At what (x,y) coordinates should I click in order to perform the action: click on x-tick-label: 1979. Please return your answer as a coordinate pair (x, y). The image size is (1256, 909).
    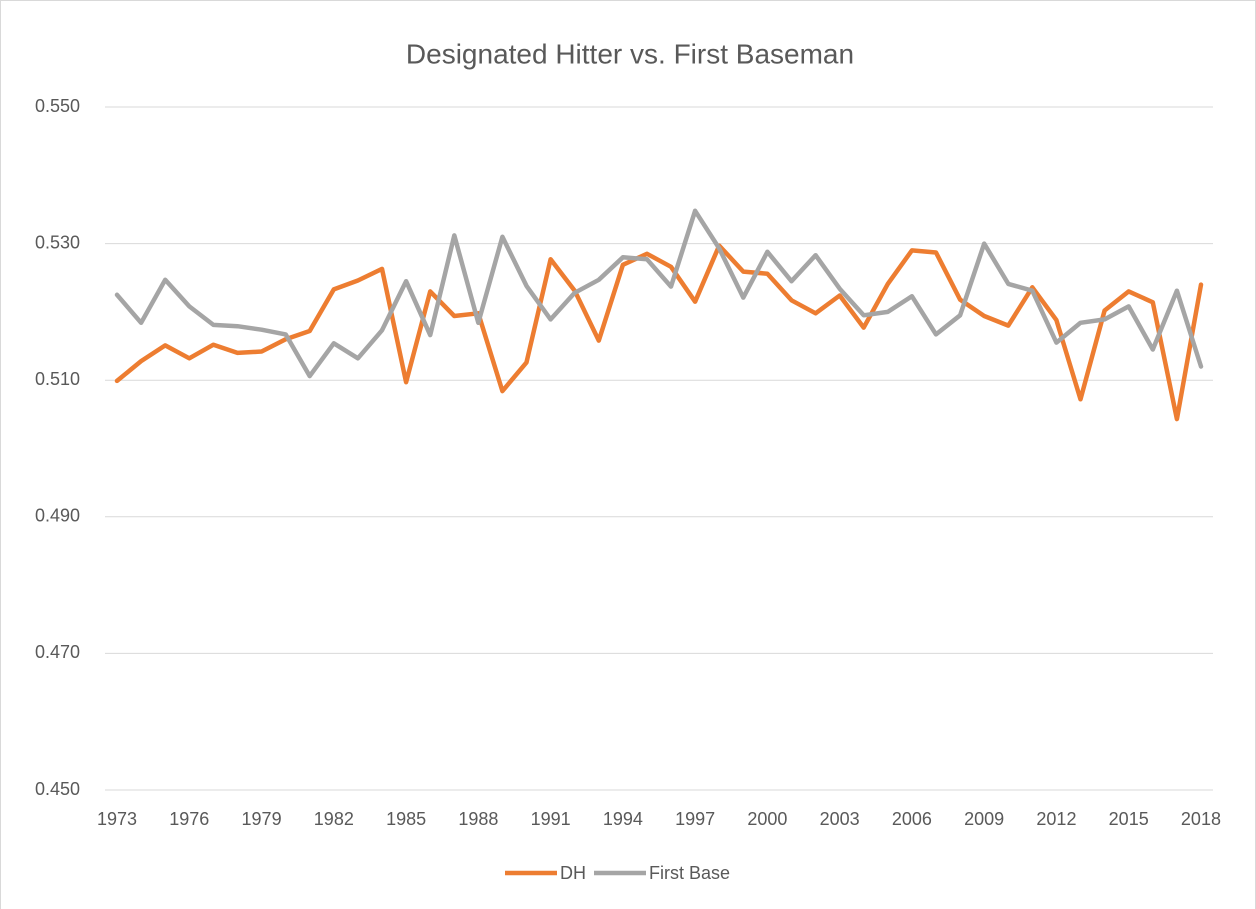
    Looking at the image, I should click on (262, 819).